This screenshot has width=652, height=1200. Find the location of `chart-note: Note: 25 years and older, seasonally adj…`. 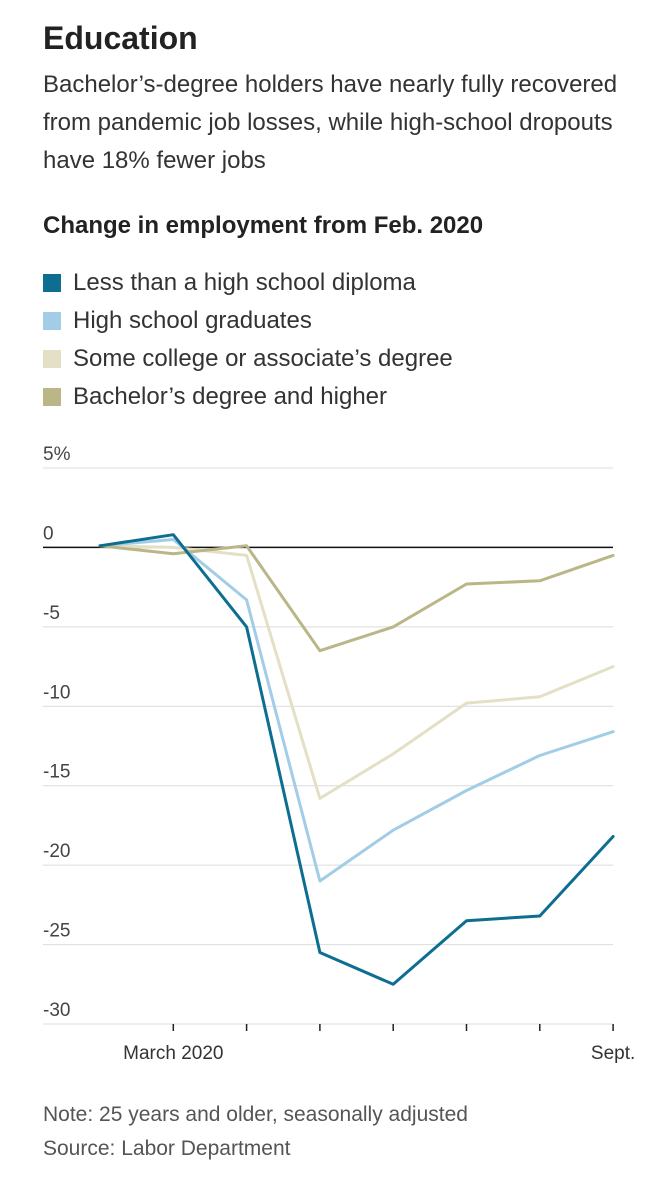

chart-note: Note: 25 years and older, seasonally adj… is located at coordinates (255, 1114).